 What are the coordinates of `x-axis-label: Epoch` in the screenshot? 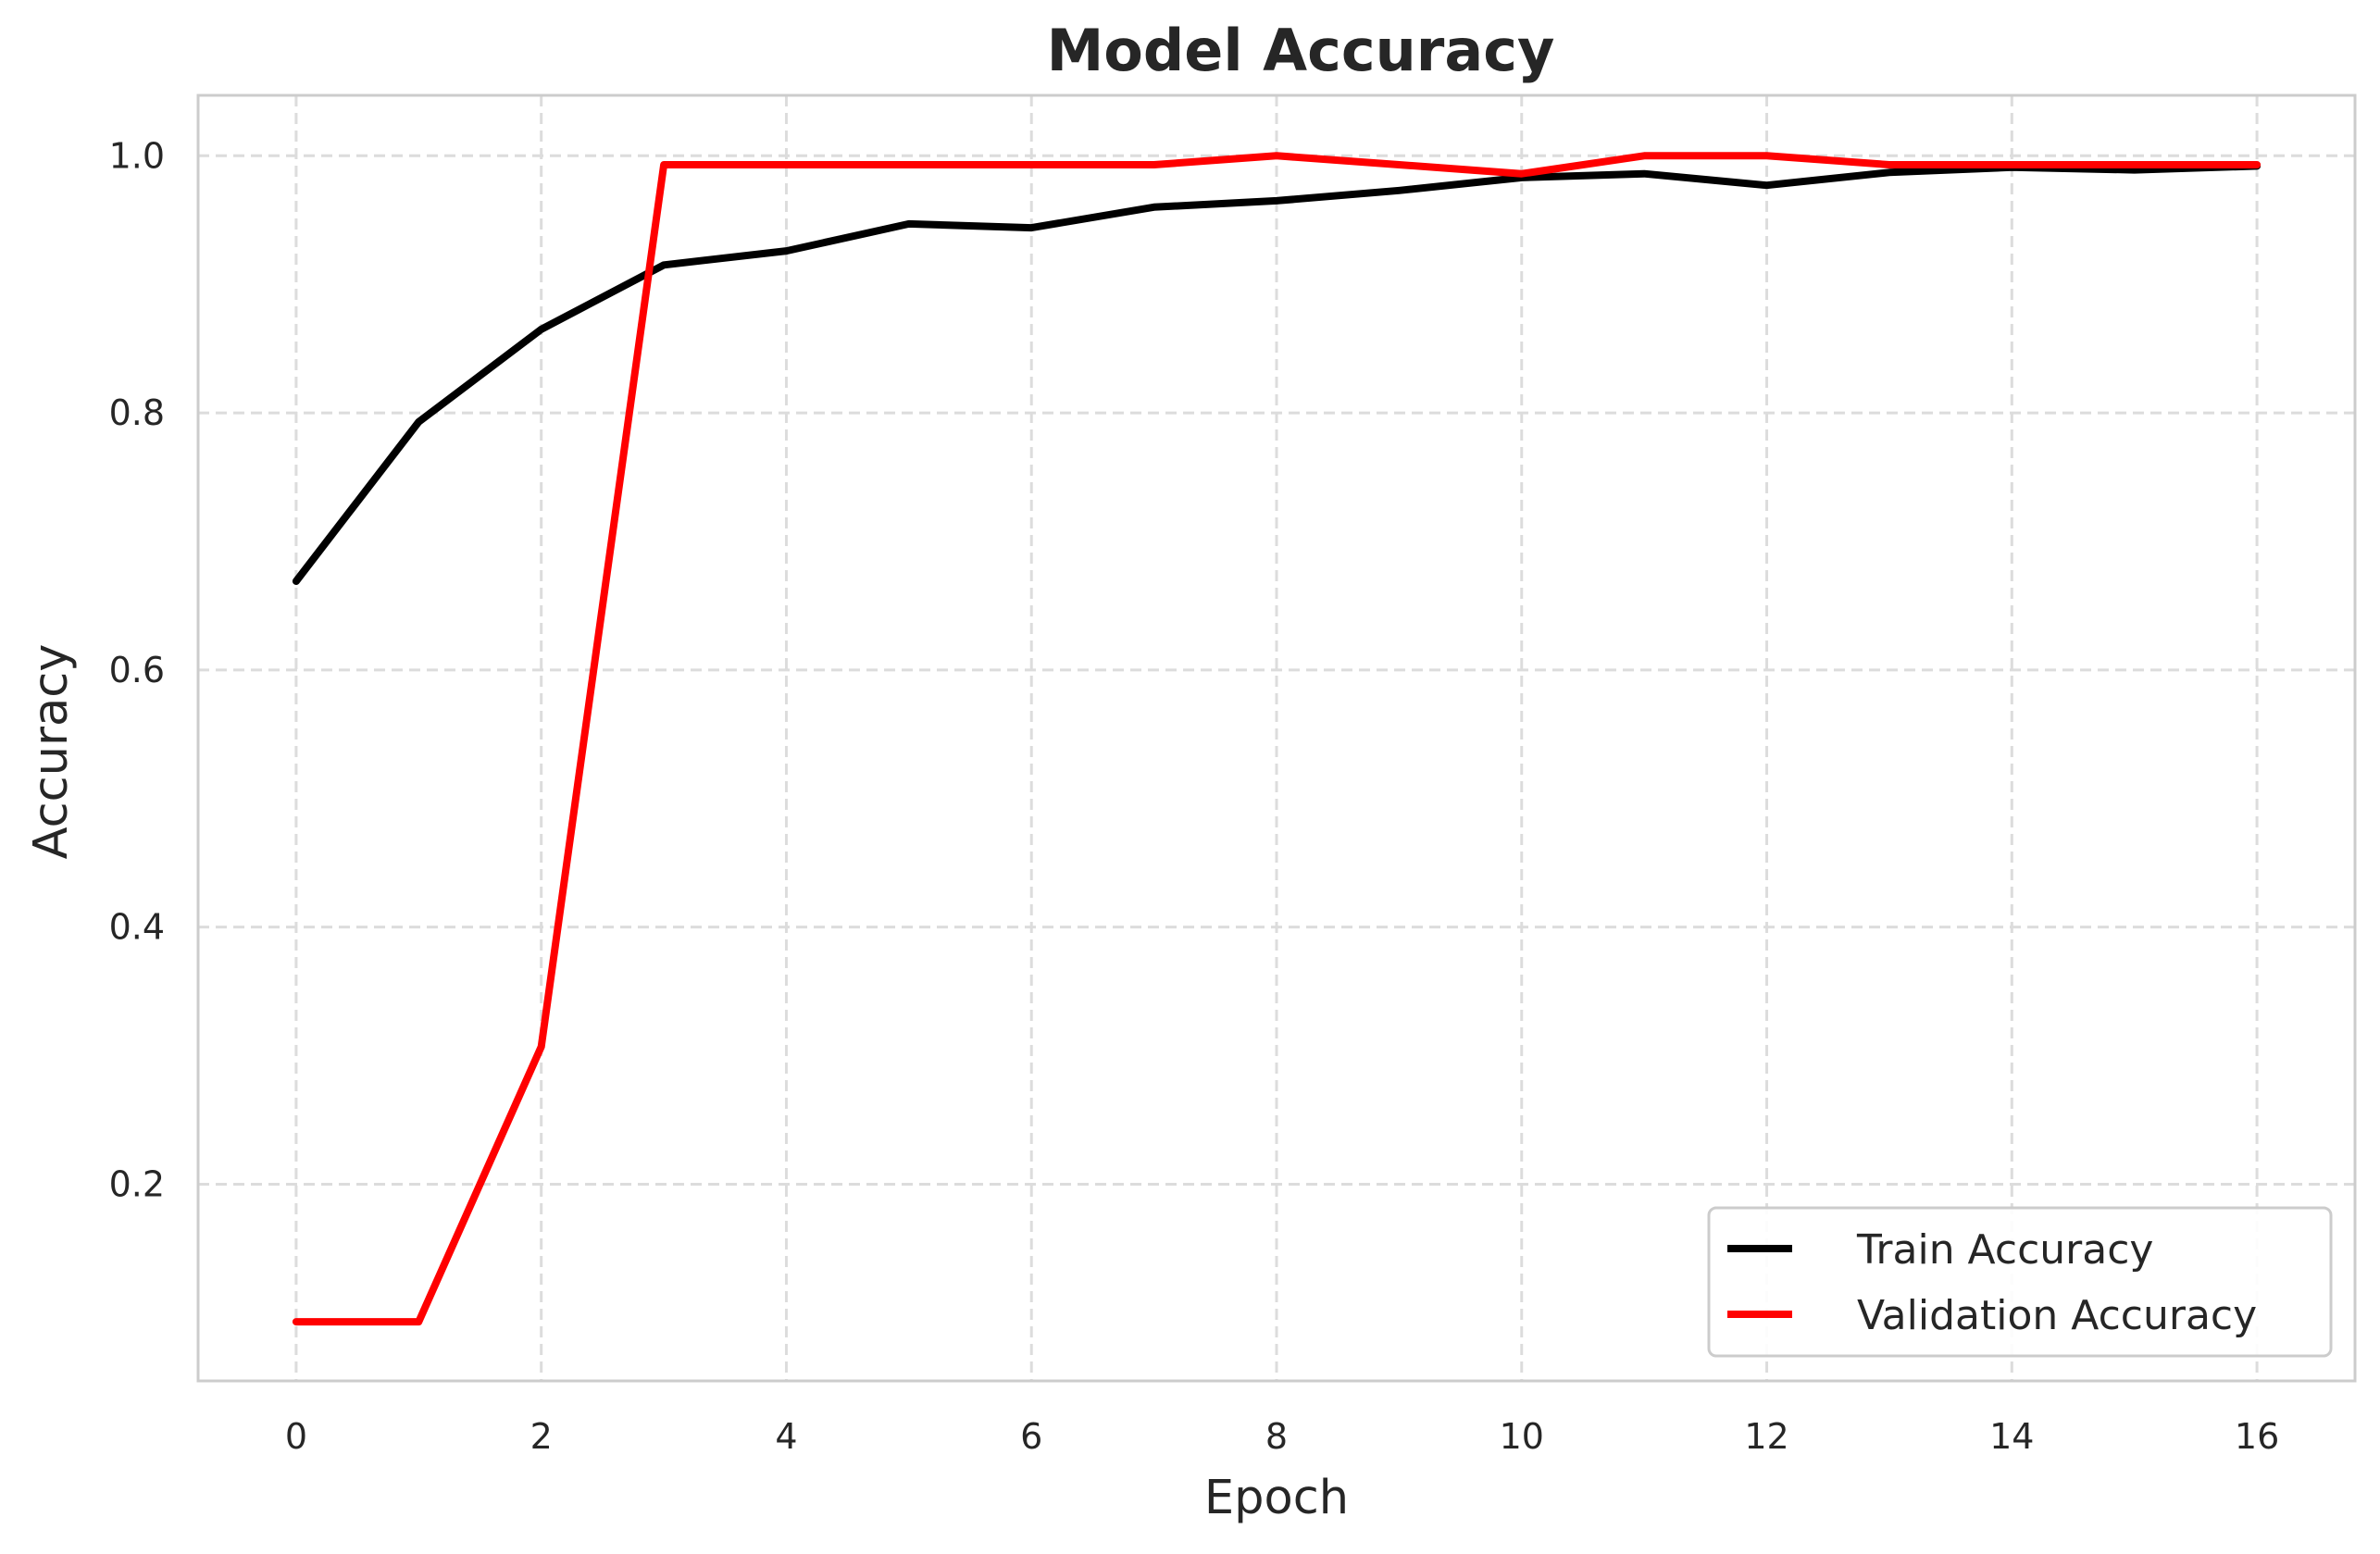 It's located at (1276, 1498).